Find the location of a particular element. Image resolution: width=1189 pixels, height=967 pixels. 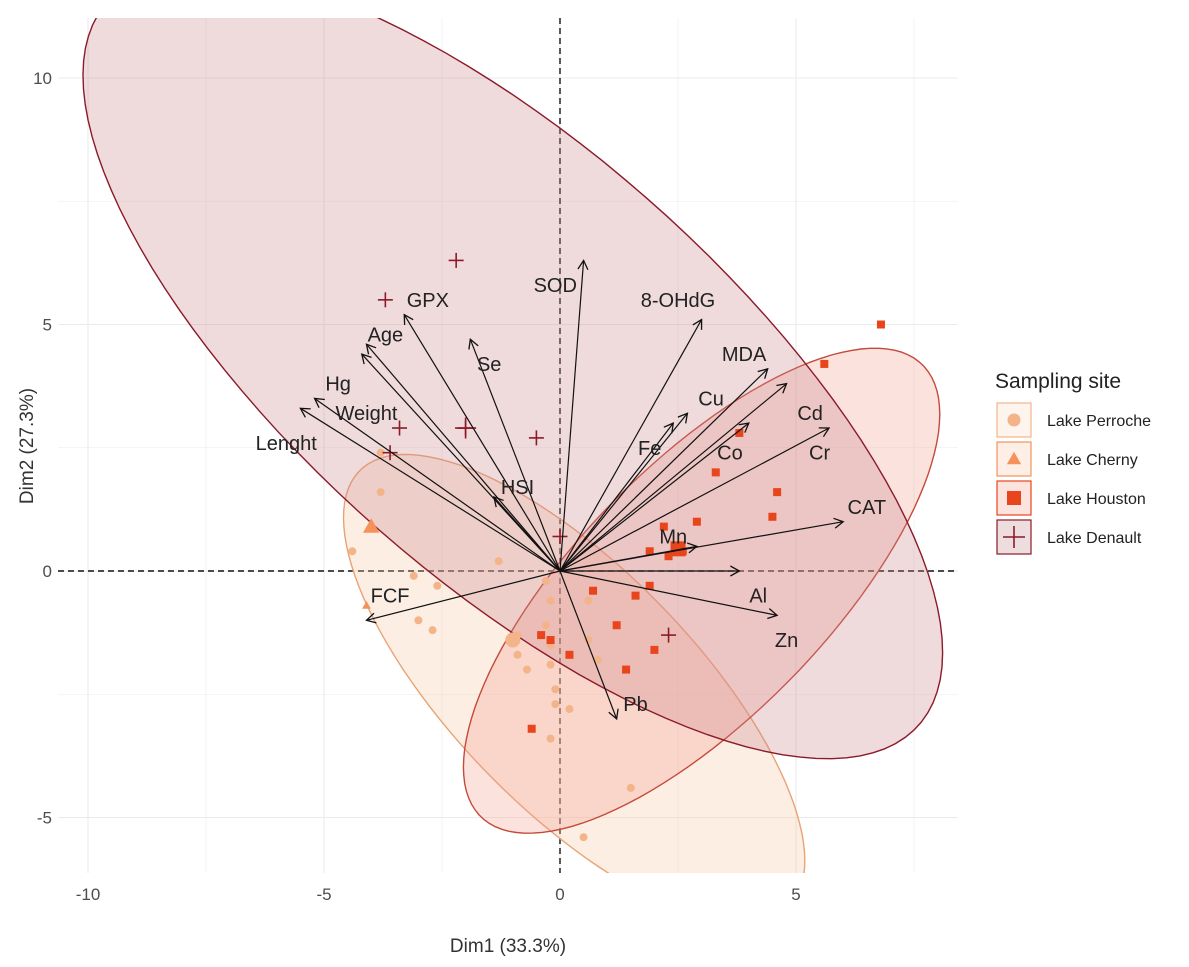

arrow-pb is located at coordinates (589, 645).